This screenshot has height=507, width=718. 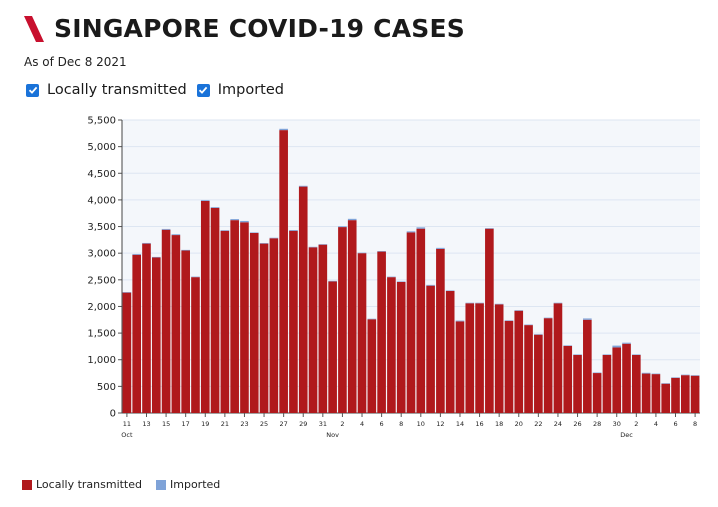 I want to click on checkbox-imported, so click(x=203, y=90).